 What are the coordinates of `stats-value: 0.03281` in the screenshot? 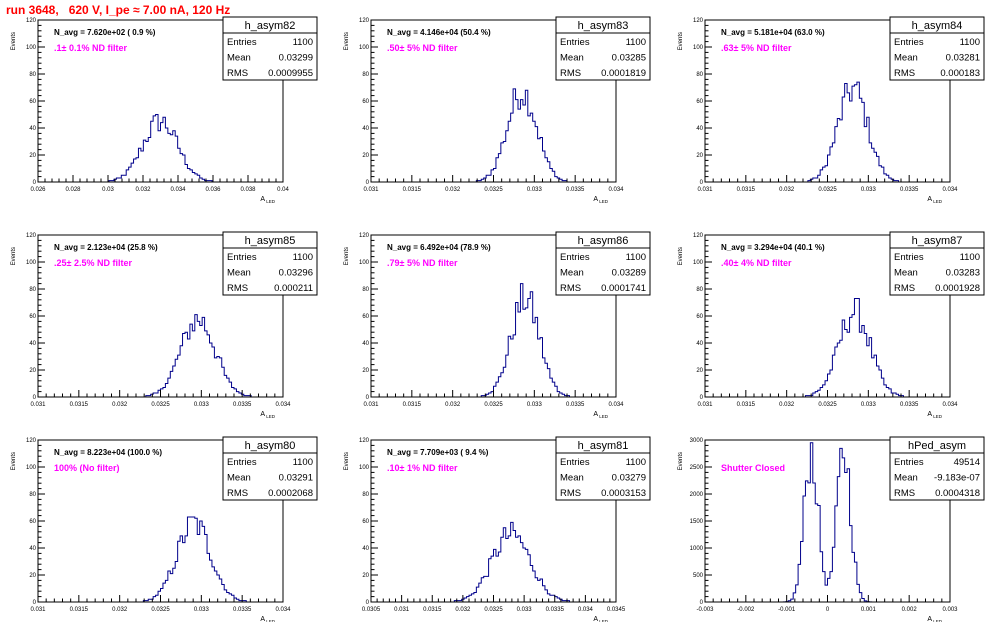 It's located at (963, 58).